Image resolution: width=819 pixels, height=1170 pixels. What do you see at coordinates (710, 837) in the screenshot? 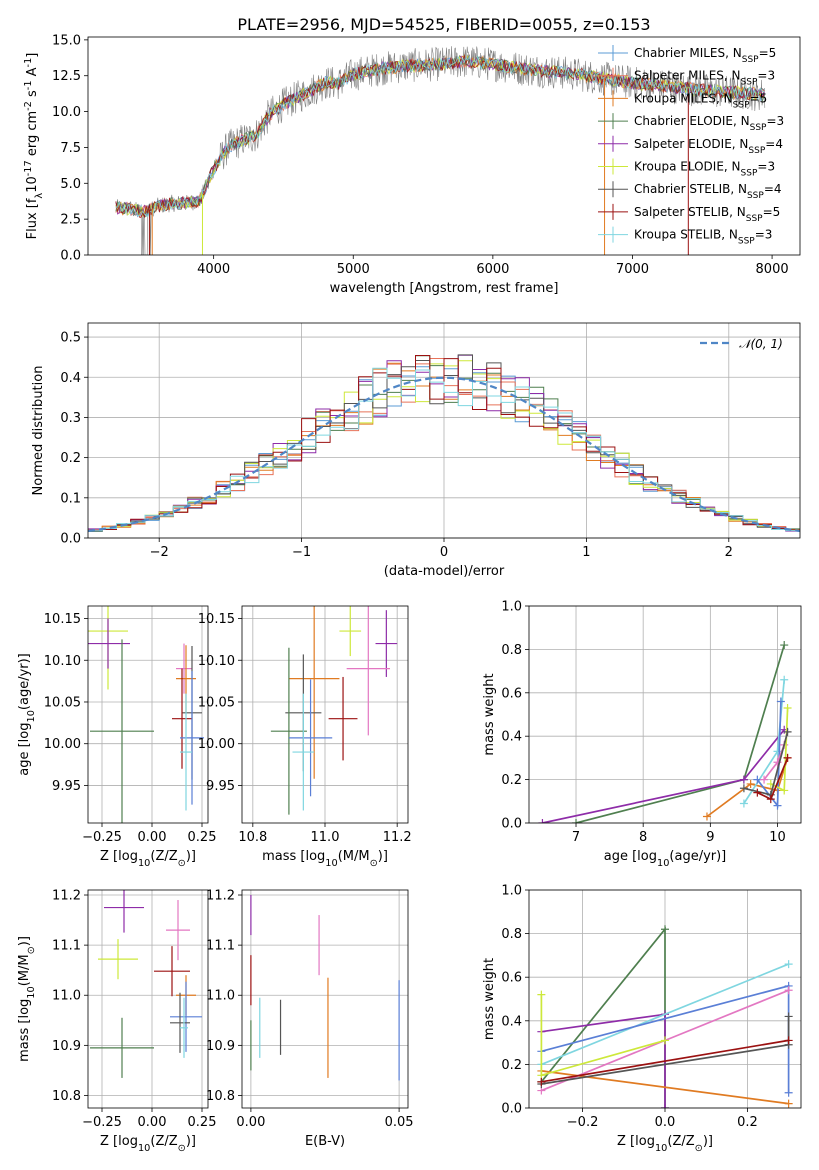
I see `x-tick-label: 9` at bounding box center [710, 837].